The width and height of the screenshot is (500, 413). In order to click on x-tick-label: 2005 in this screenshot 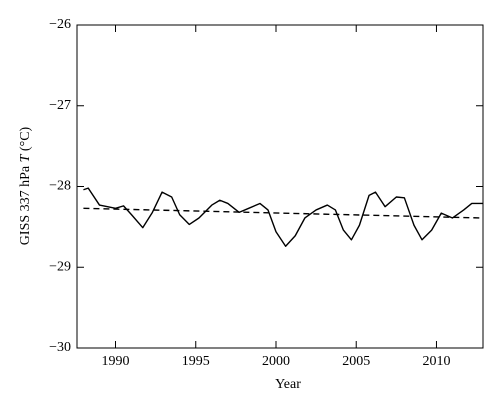, I will do `click(356, 361)`.